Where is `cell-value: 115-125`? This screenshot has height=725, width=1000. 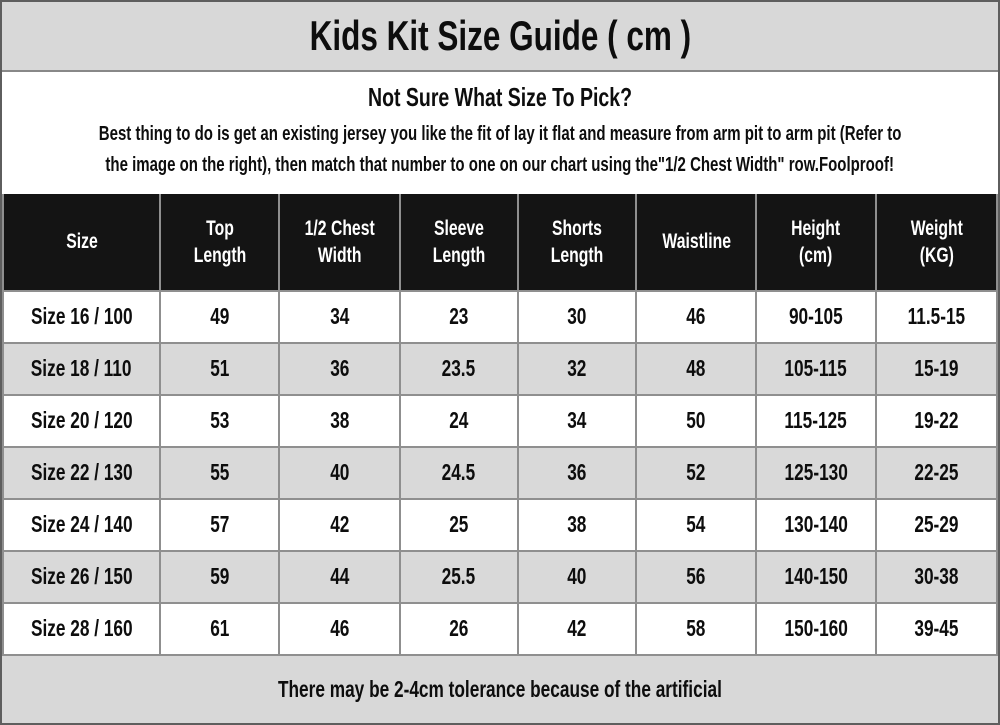 cell-value: 115-125 is located at coordinates (816, 420).